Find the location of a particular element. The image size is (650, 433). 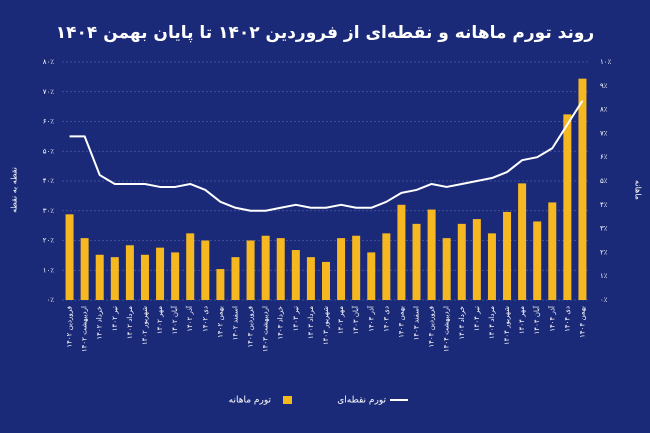

legend-swatch is located at coordinates (287, 400).